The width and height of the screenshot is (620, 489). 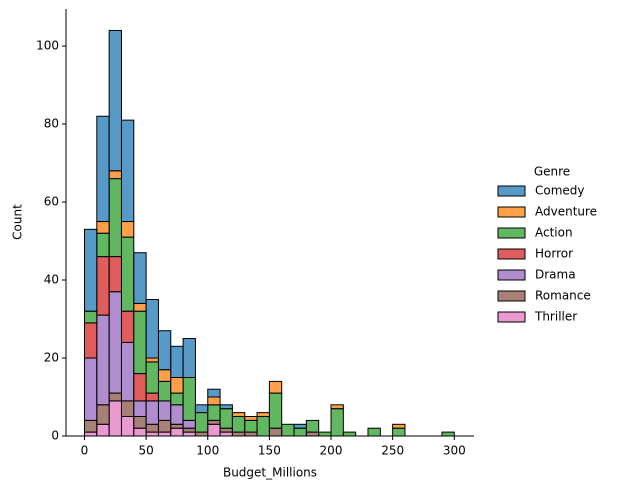 I want to click on legend-label: Thriller, so click(x=555, y=317).